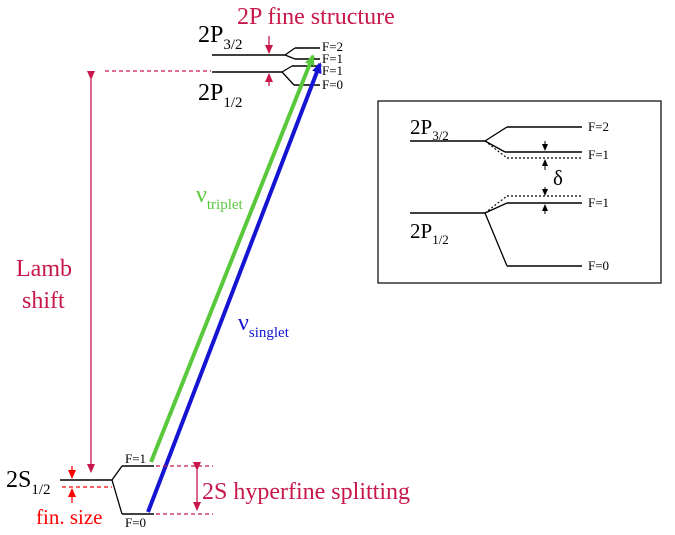  I want to click on inset-label-2p12: 2P1/2, so click(429, 233).